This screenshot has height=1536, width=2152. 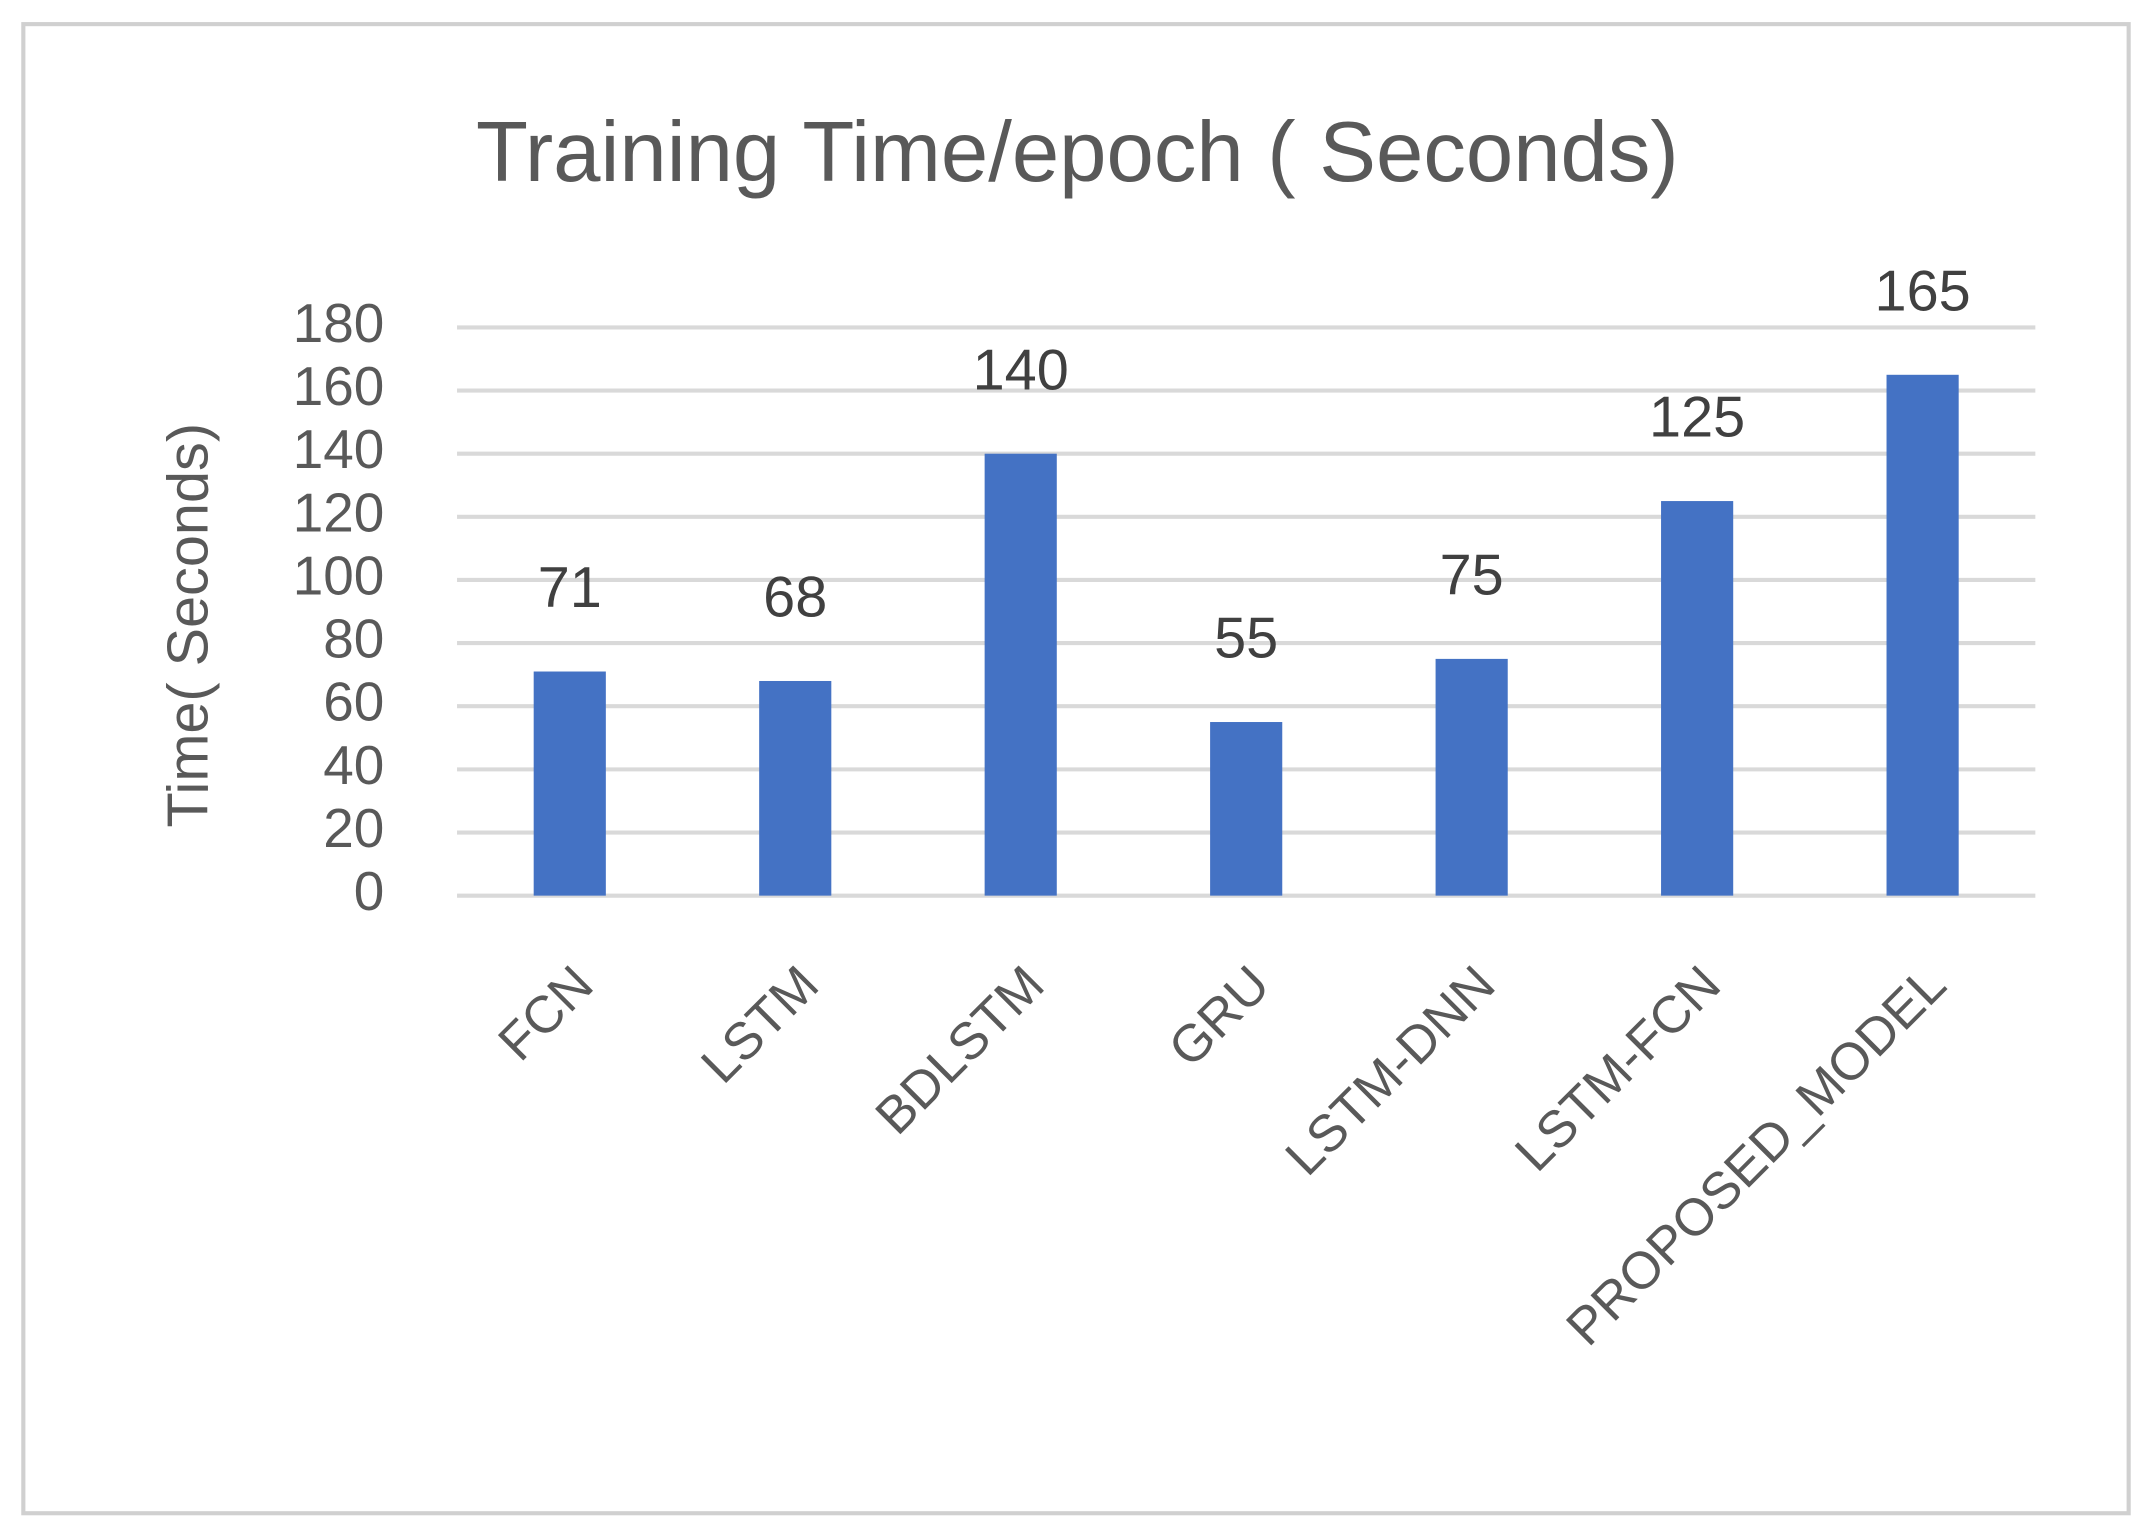 I want to click on y-tick-label: 60, so click(x=353, y=702).